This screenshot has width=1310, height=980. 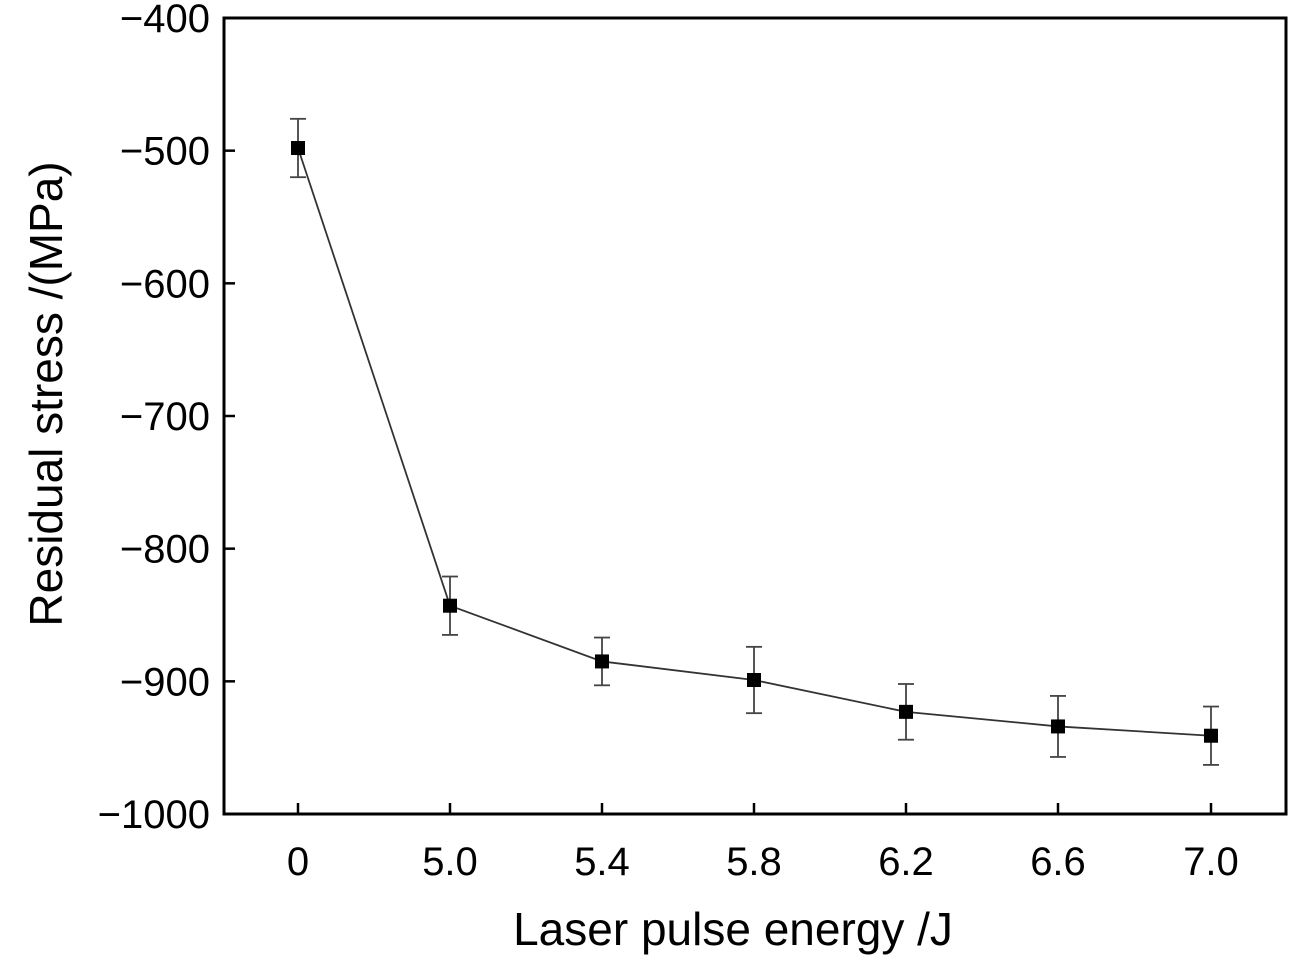 What do you see at coordinates (1058, 862) in the screenshot?
I see `x-tick-label: 6.6` at bounding box center [1058, 862].